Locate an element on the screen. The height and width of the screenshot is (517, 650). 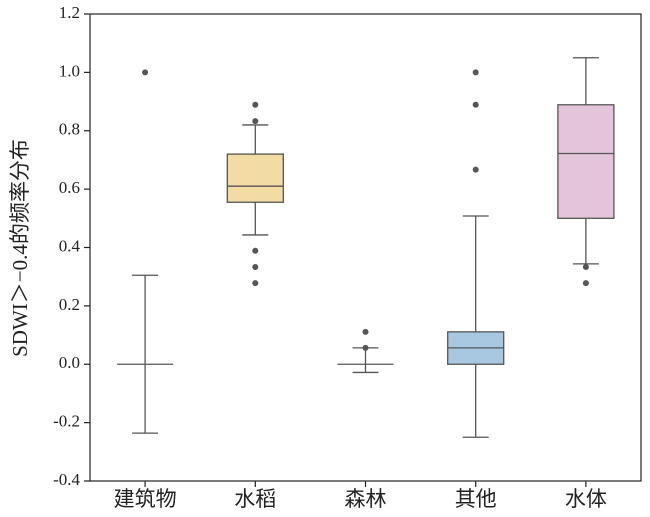
y-tick-label: 0.2 is located at coordinates (69, 304).